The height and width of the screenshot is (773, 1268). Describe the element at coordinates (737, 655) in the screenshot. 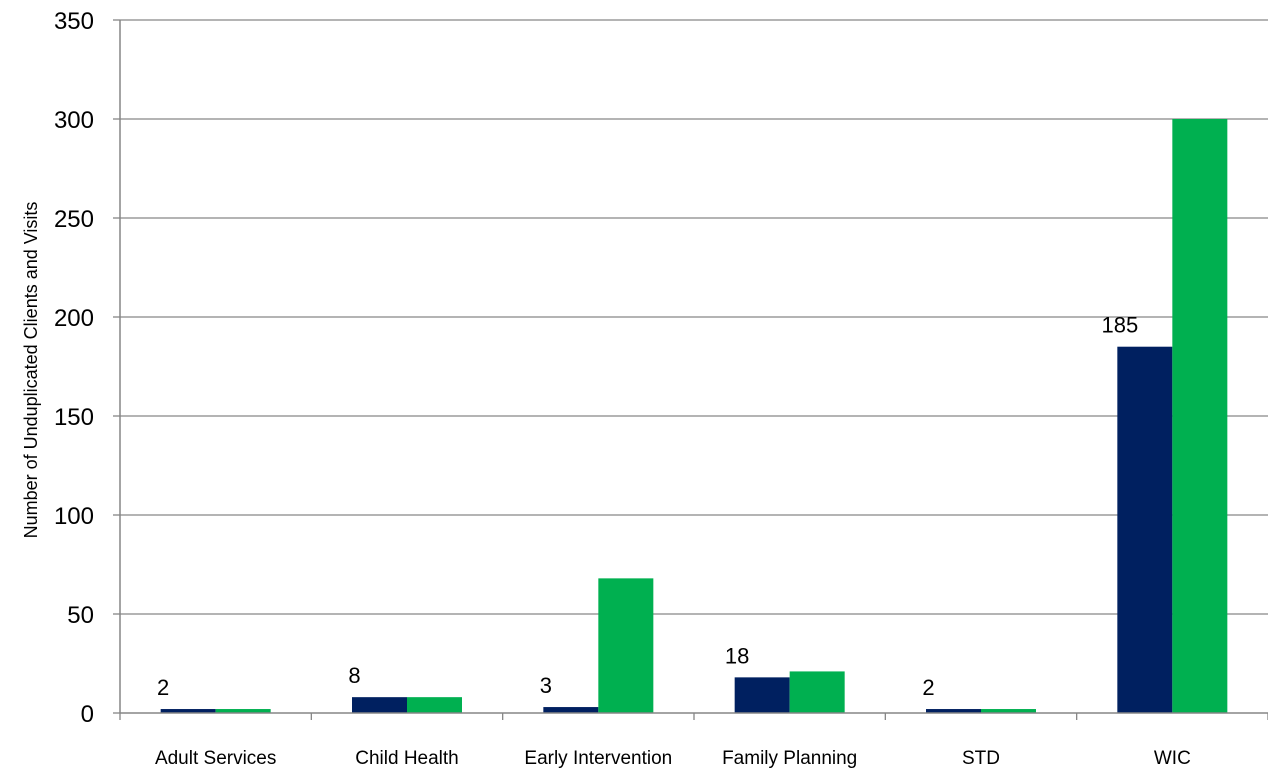

I see `data-label: 18` at that location.